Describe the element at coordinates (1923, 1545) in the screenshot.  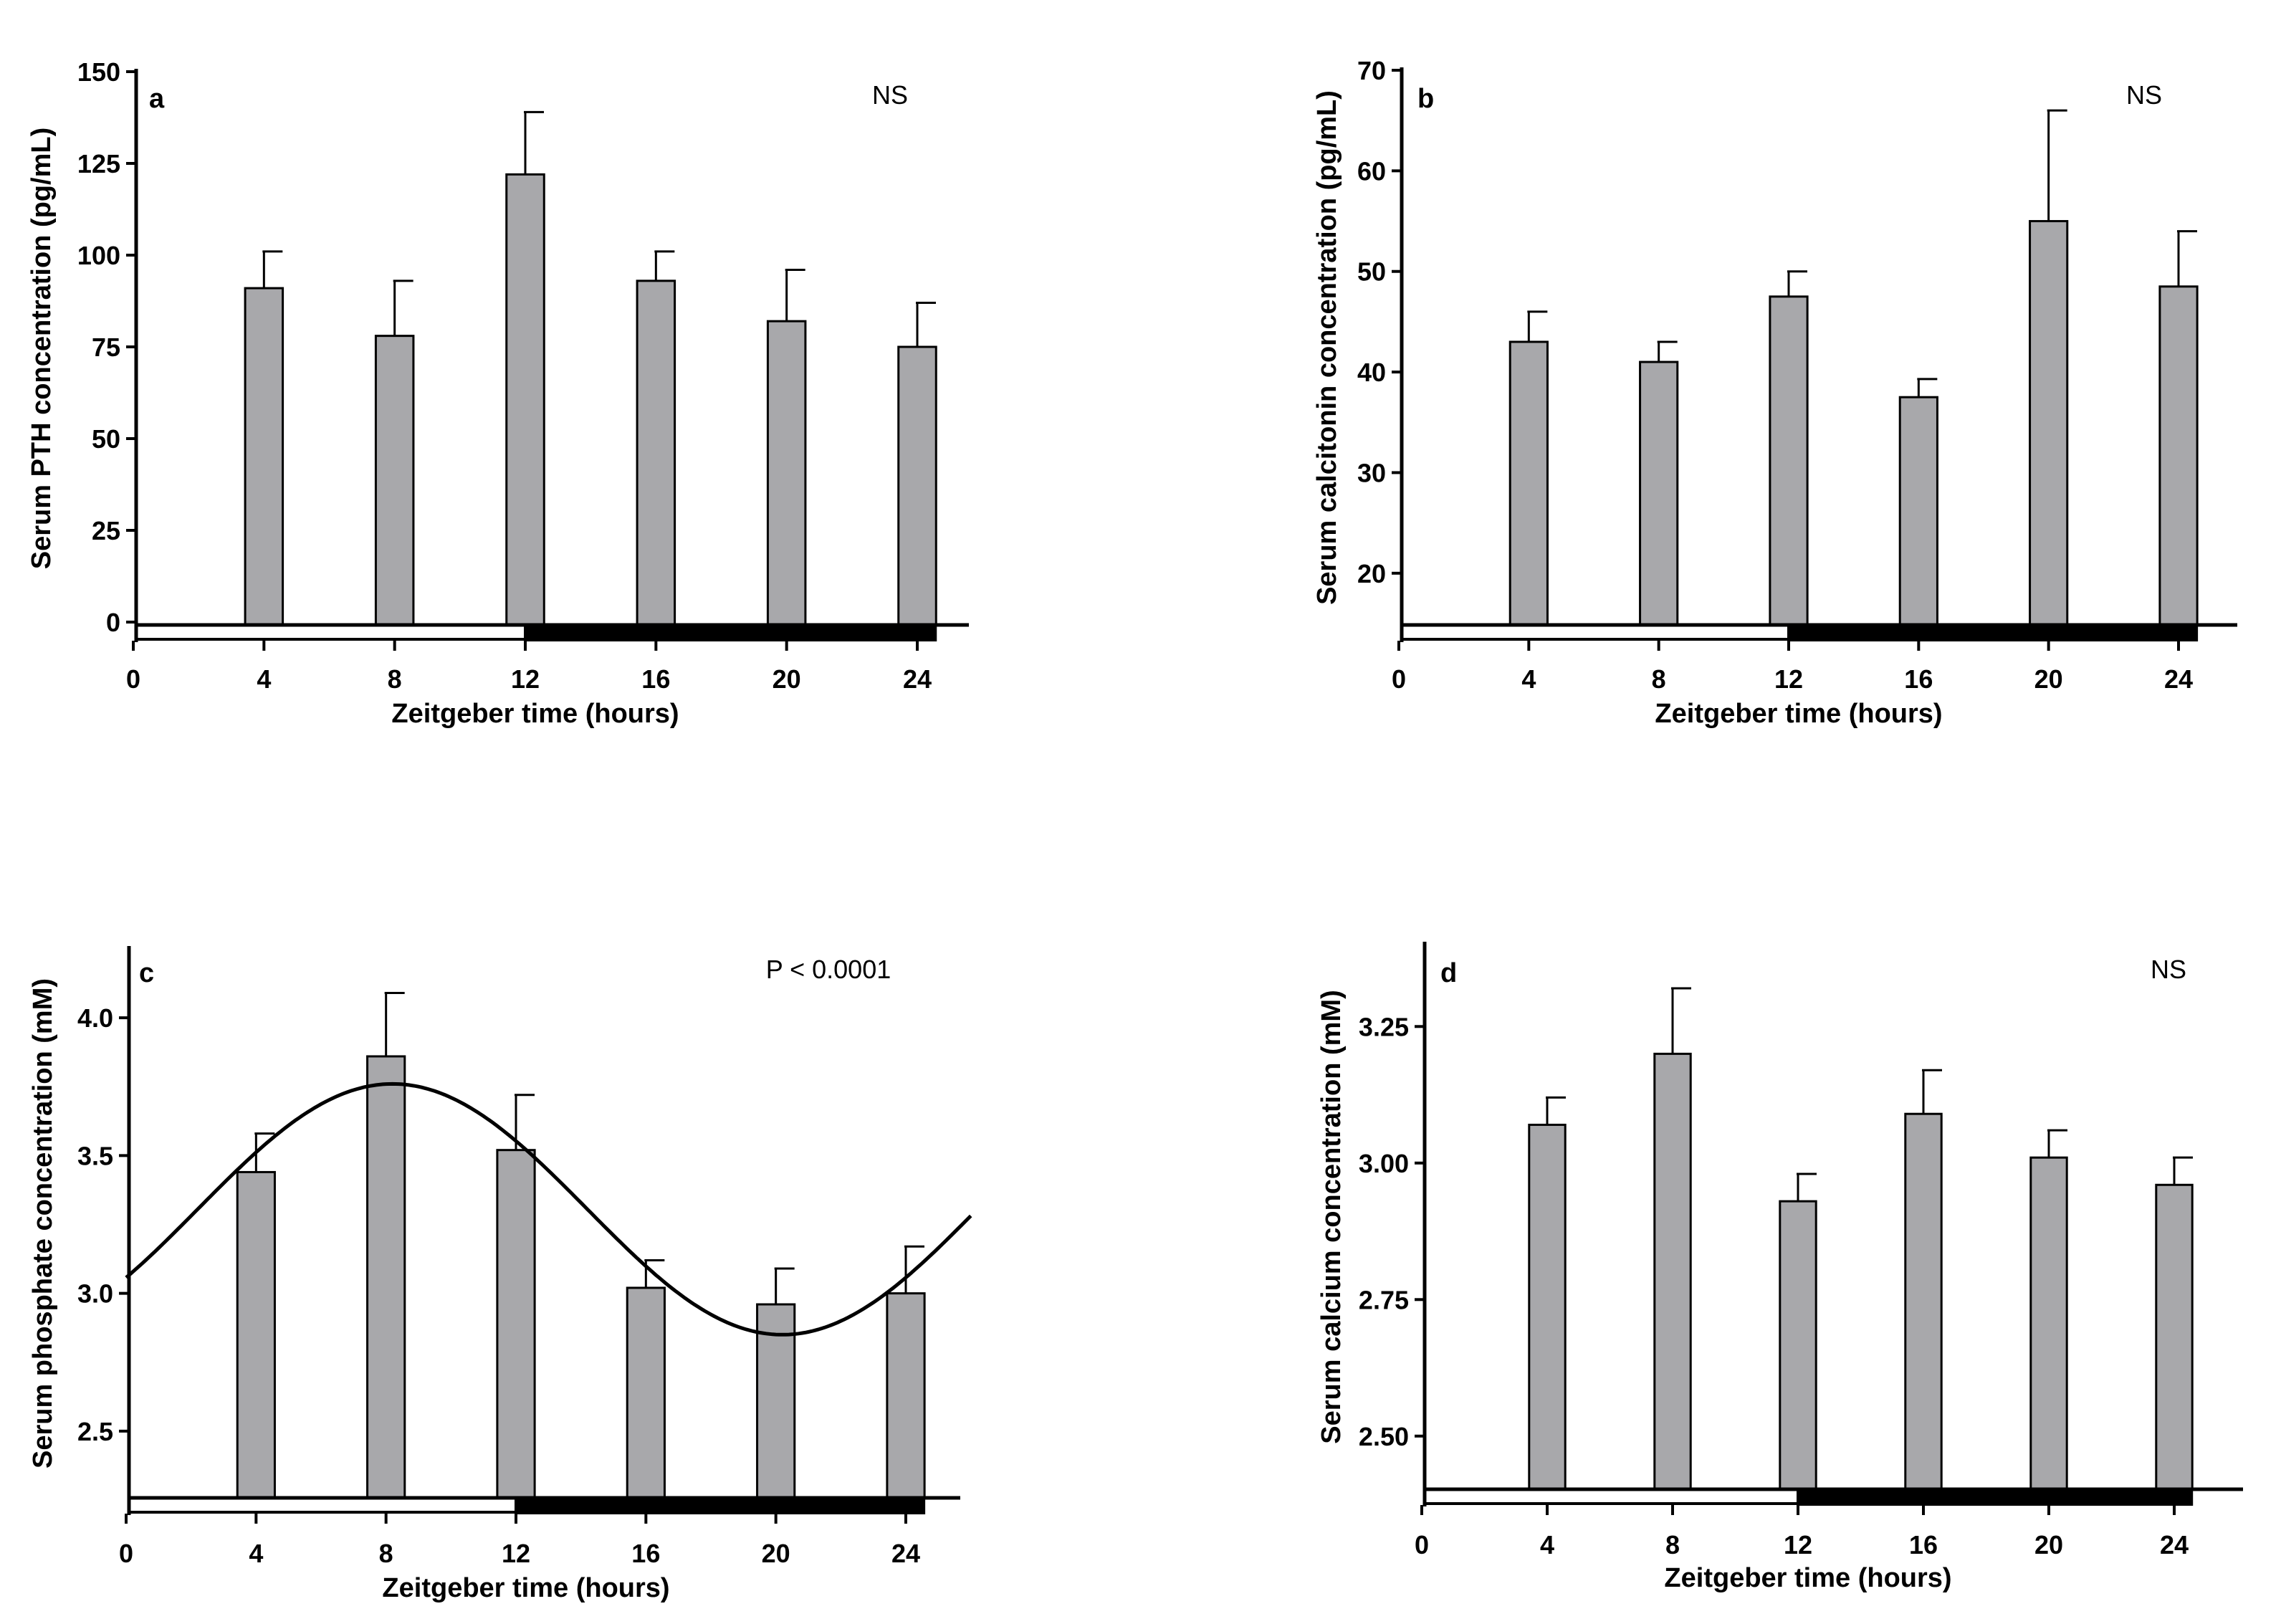
I see `x-tick-label: 16` at that location.